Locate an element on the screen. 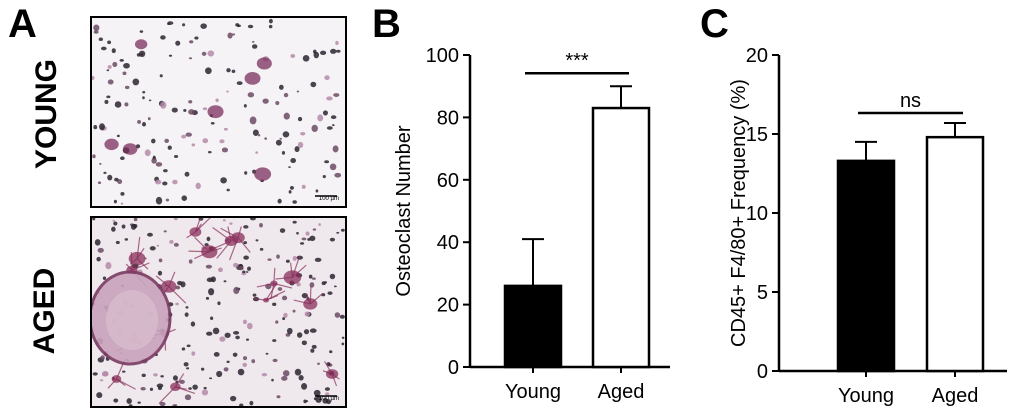 The width and height of the screenshot is (1020, 418). micrograph-label-aged: AGED is located at coordinates (44, 311).